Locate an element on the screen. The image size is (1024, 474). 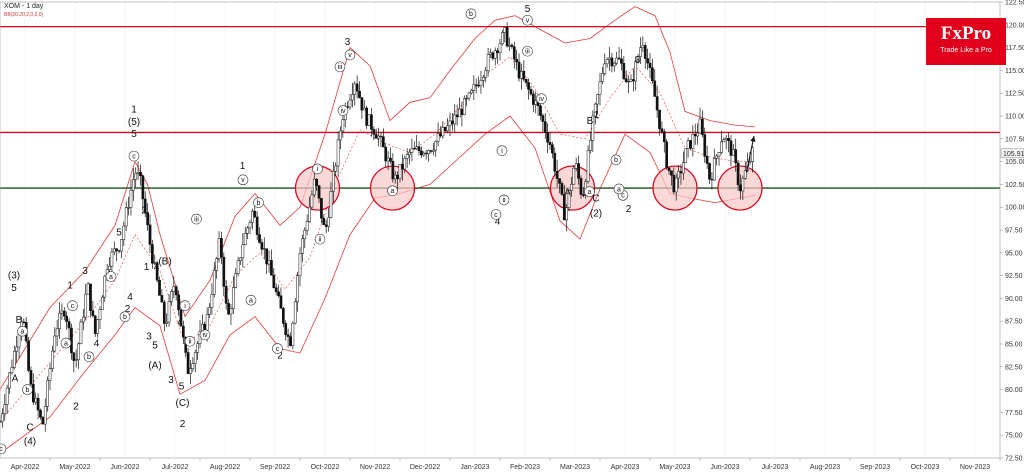
wave-label: C is located at coordinates (595, 199).